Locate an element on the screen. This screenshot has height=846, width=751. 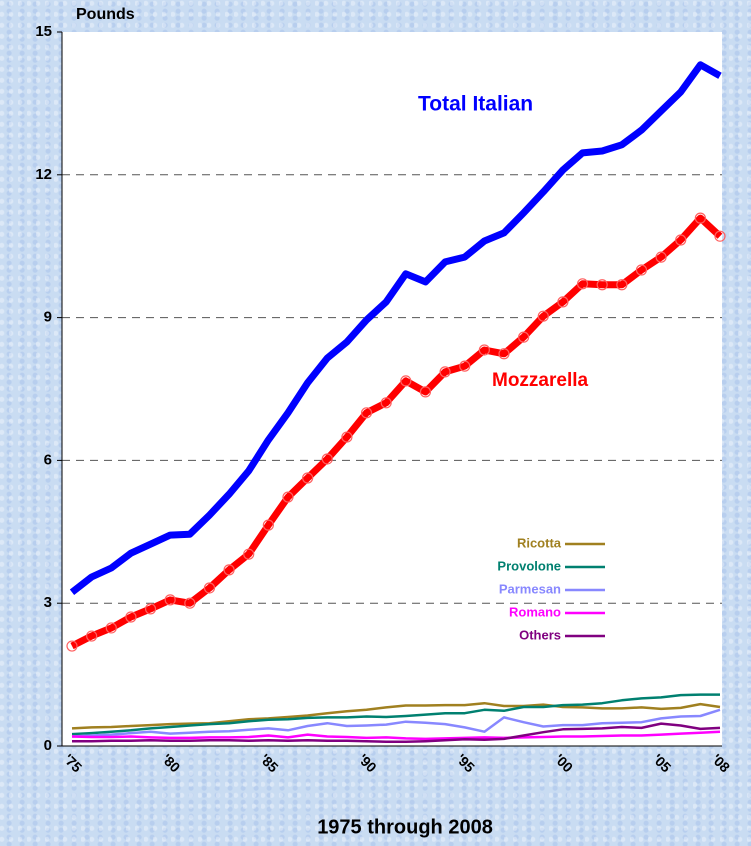
x-axis-label: 1975 through 2008 is located at coordinates (405, 827).